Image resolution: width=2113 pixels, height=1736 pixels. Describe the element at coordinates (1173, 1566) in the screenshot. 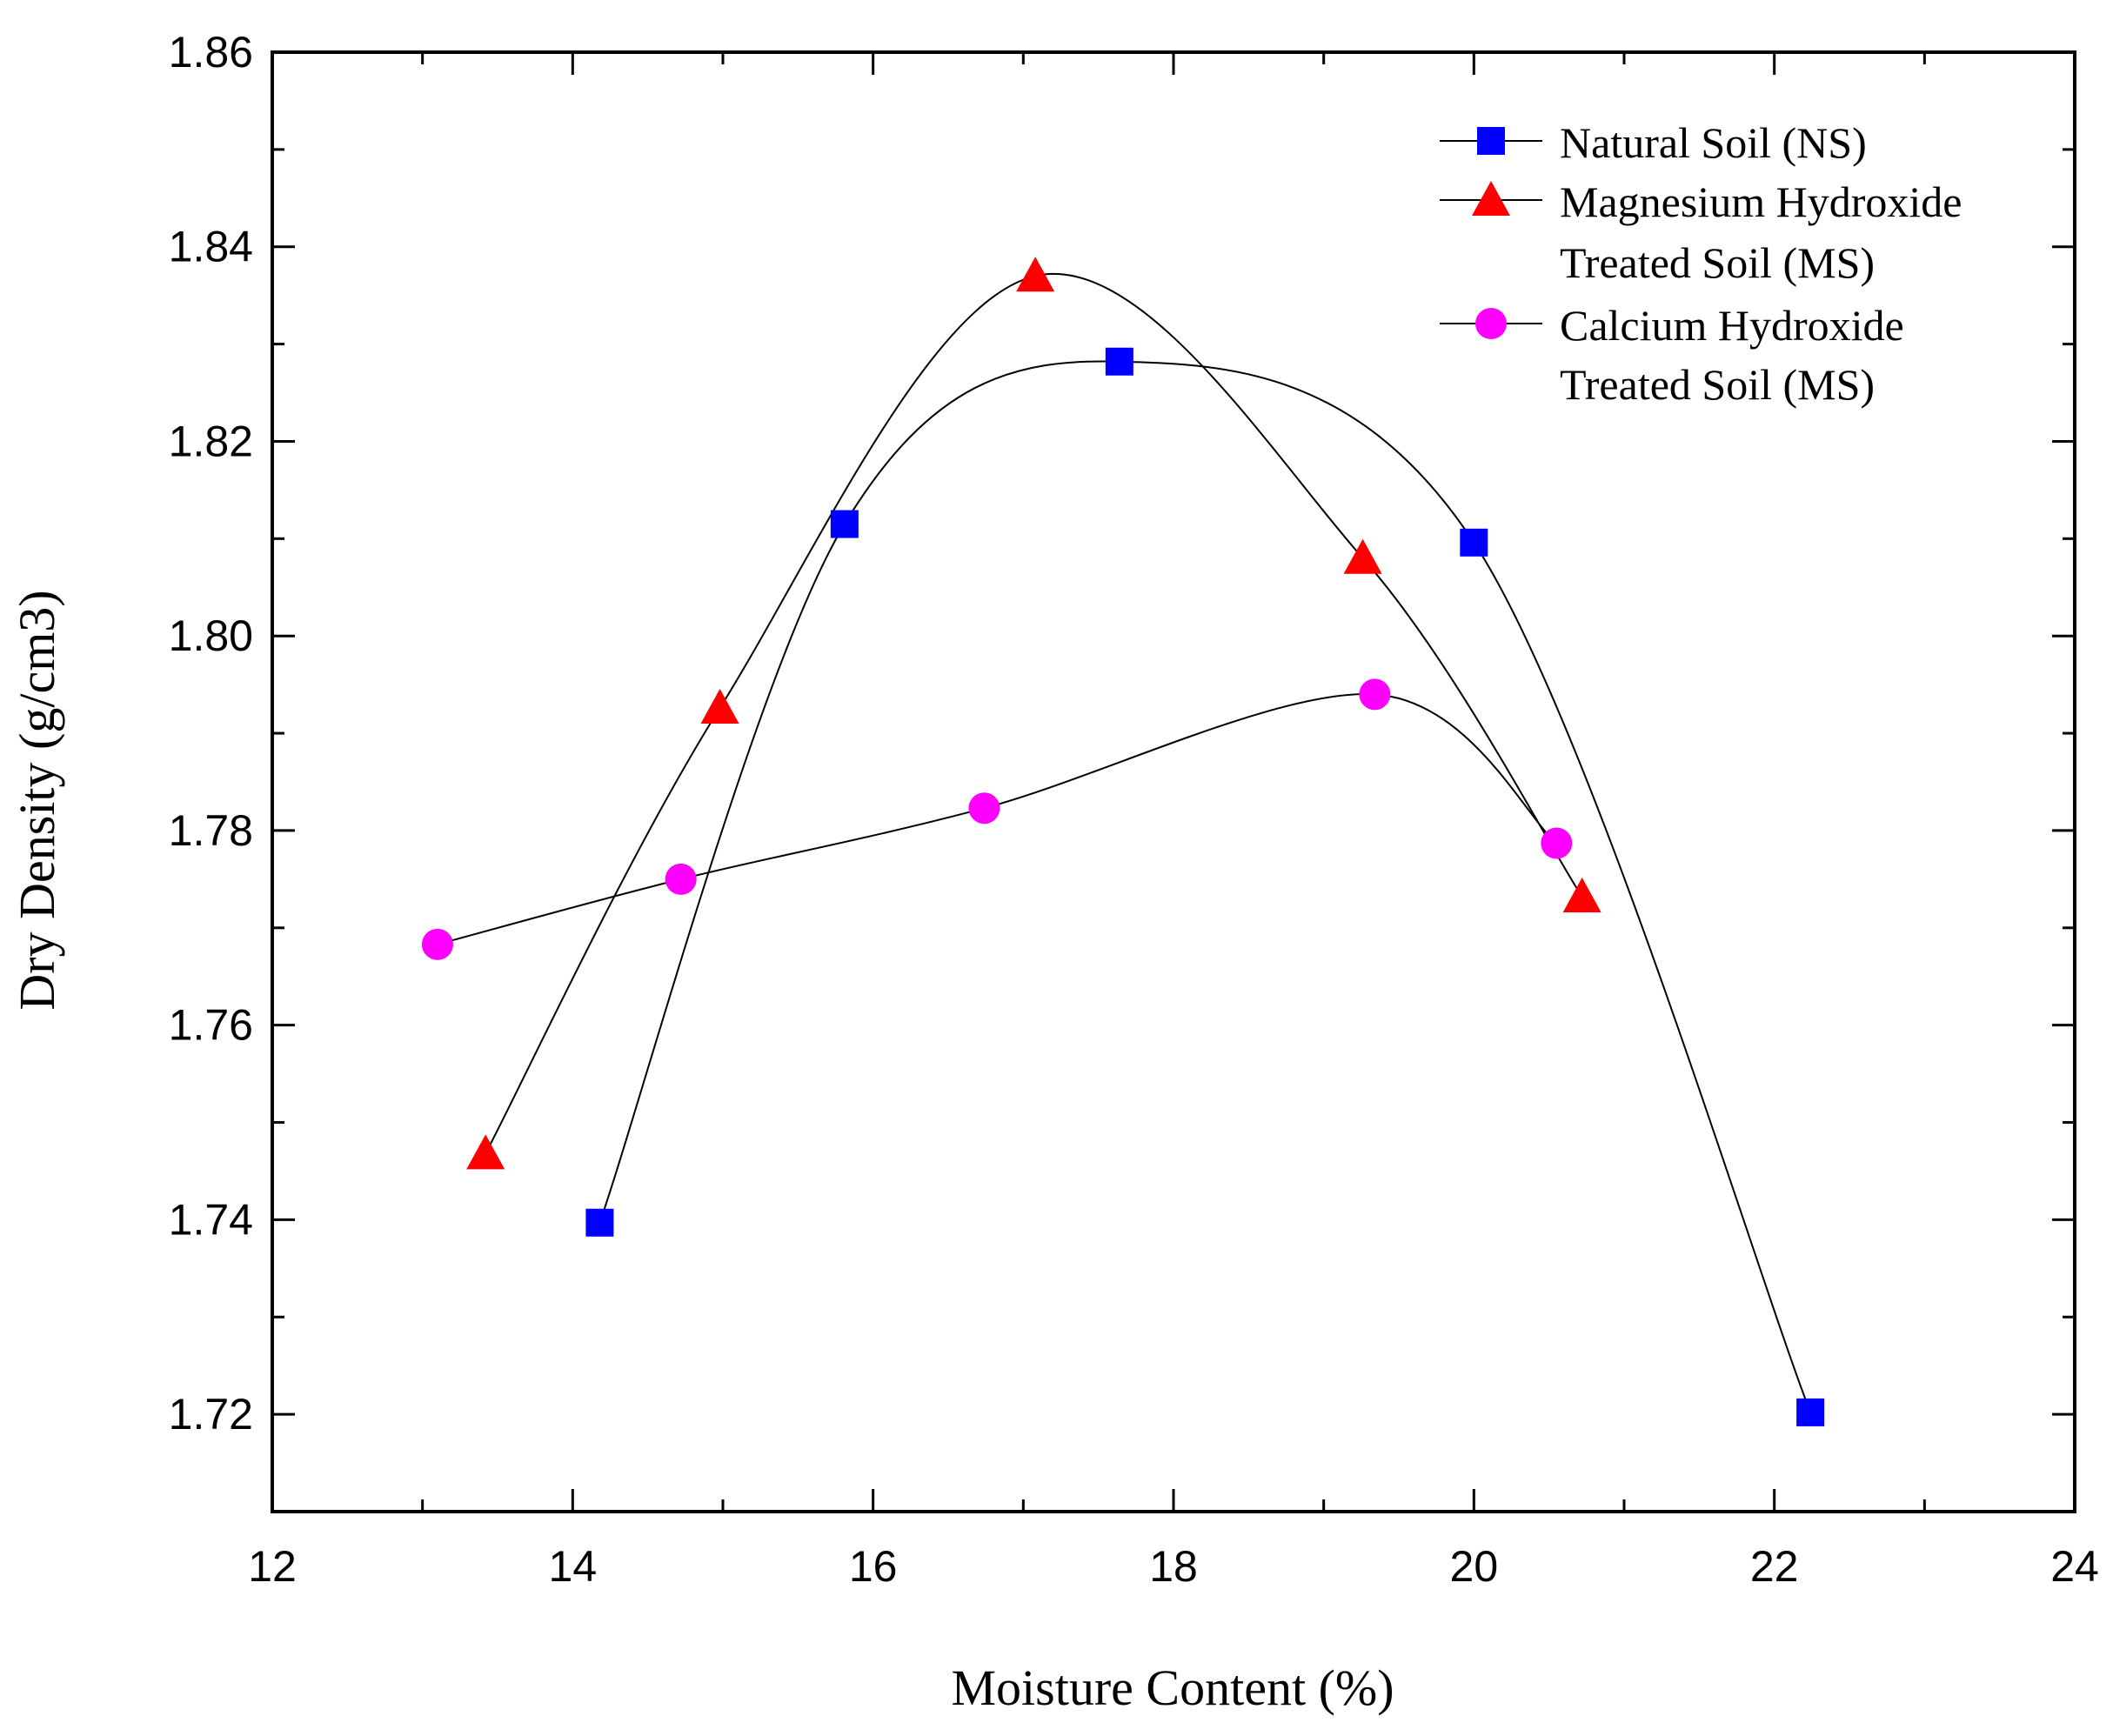

I see `x-tick-label: 18` at that location.